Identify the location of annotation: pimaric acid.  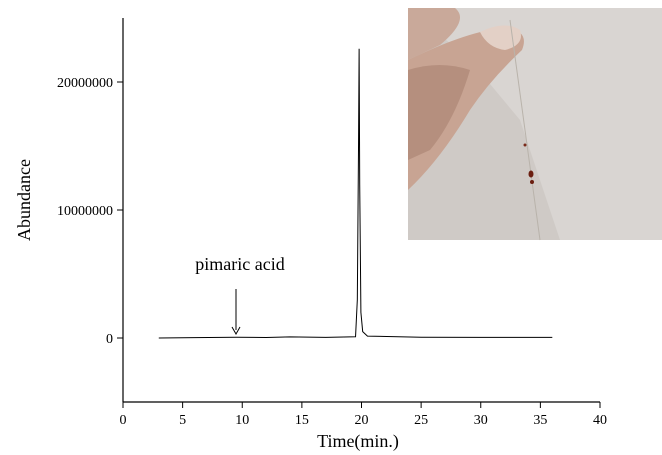
(239, 264).